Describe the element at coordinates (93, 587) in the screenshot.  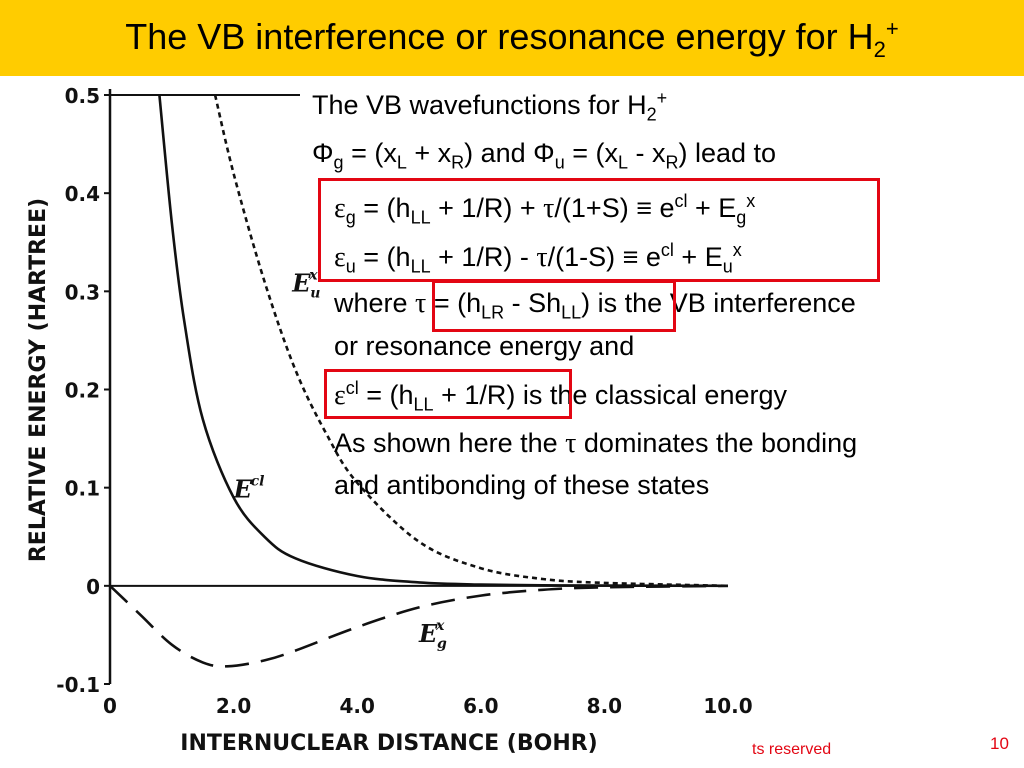
I see `y-tick-label: 0` at that location.